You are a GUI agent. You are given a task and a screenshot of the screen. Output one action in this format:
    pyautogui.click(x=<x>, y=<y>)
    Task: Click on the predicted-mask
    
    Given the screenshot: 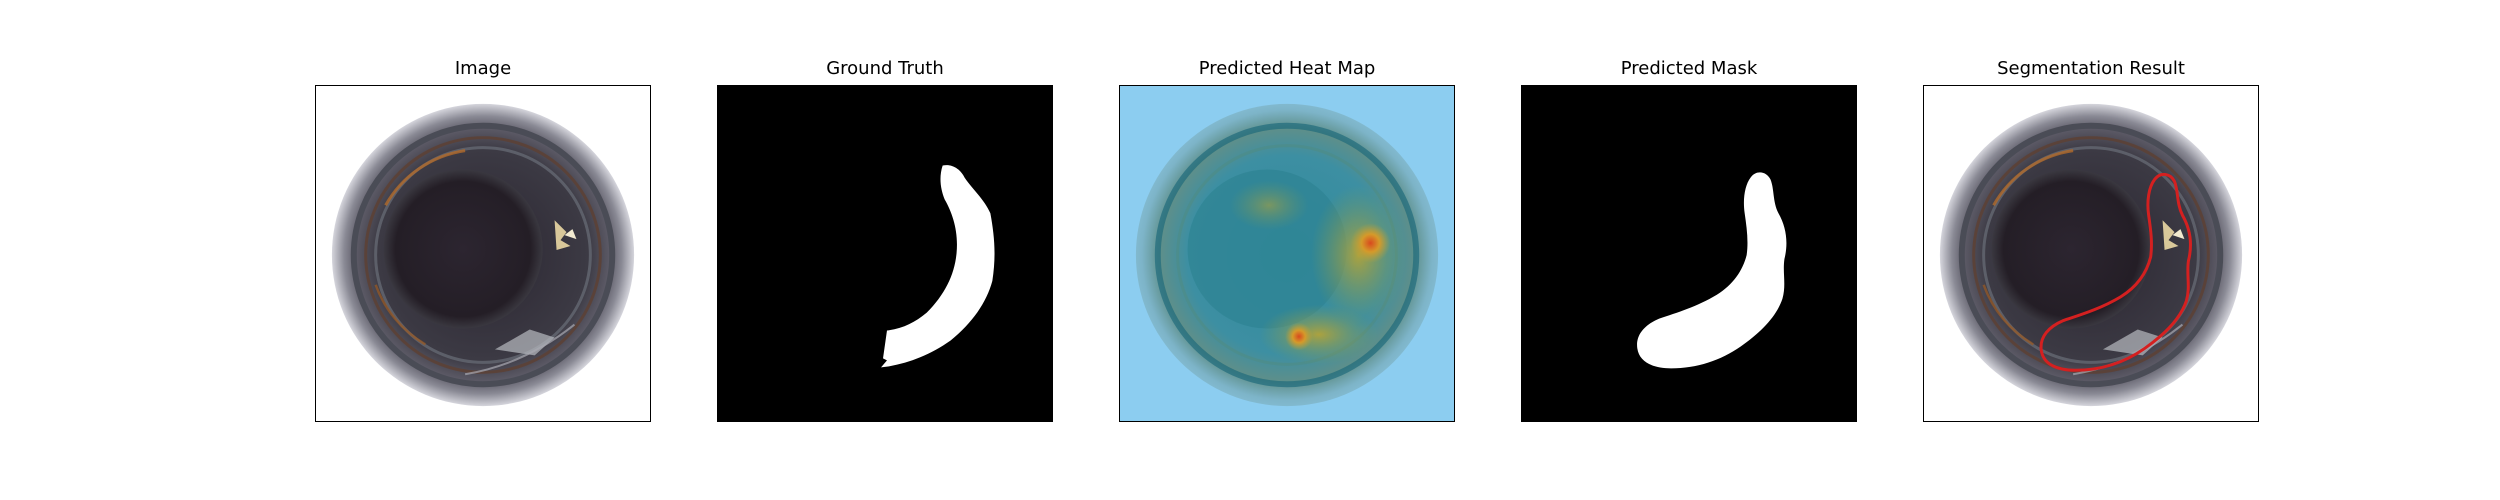 What is the action you would take?
    pyautogui.click(x=1689, y=253)
    